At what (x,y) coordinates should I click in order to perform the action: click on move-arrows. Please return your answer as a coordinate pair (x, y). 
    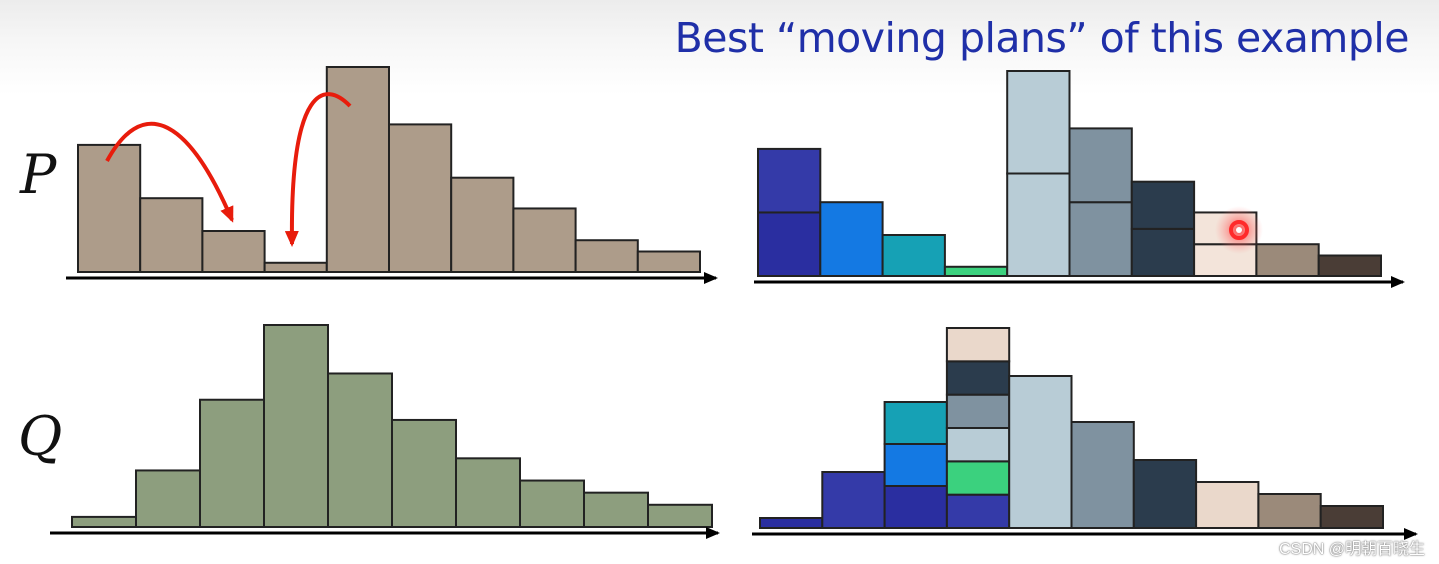
    Looking at the image, I should click on (228, 169).